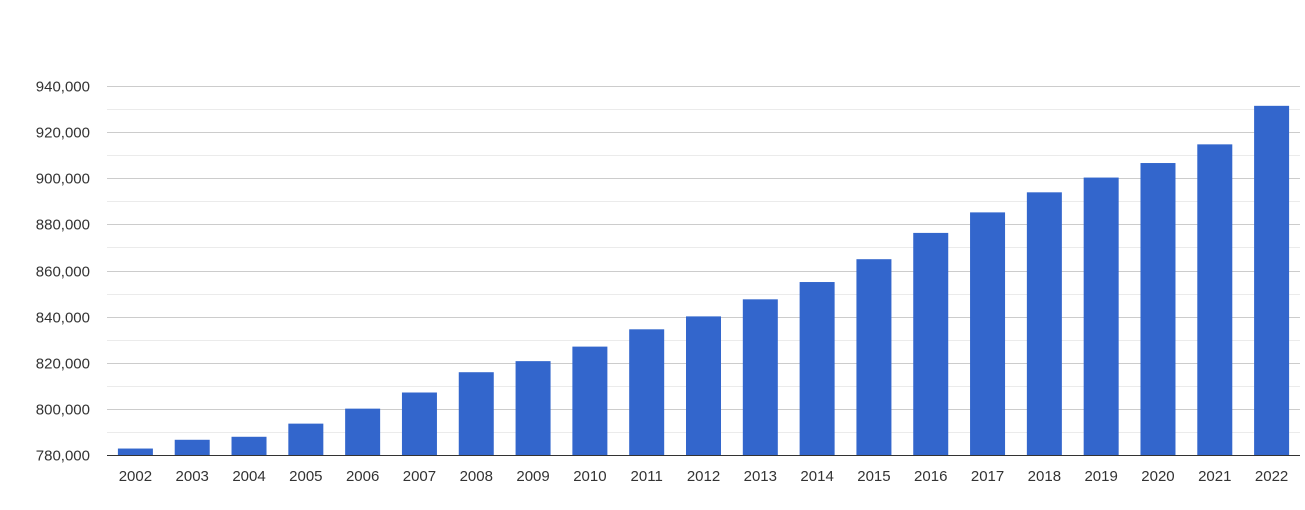  Describe the element at coordinates (192, 447) in the screenshot. I see `bar-2003` at that location.